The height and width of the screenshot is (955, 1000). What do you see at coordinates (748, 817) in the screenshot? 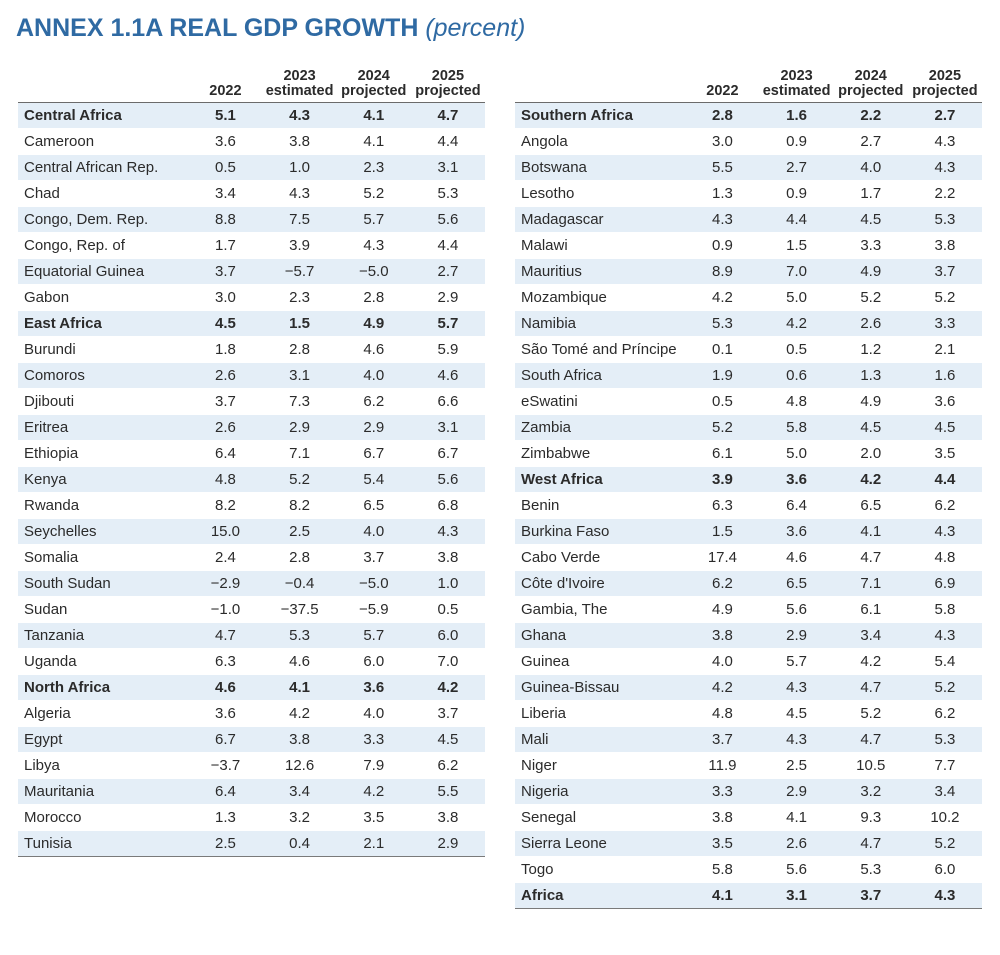
I see `table-row: Senegal 3.8 4.1 9.3 10.2` at bounding box center [748, 817].